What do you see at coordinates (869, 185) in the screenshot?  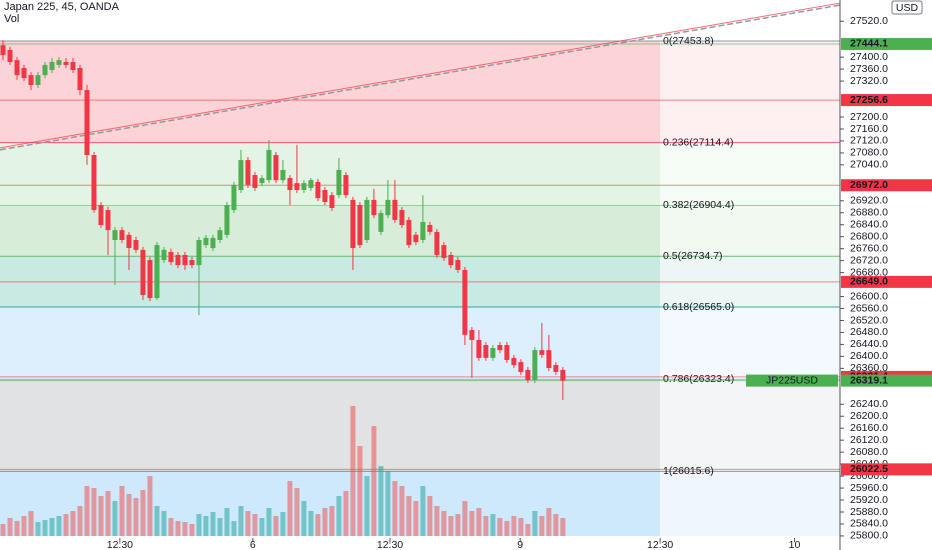 I see `price-label: 26972.0` at bounding box center [869, 185].